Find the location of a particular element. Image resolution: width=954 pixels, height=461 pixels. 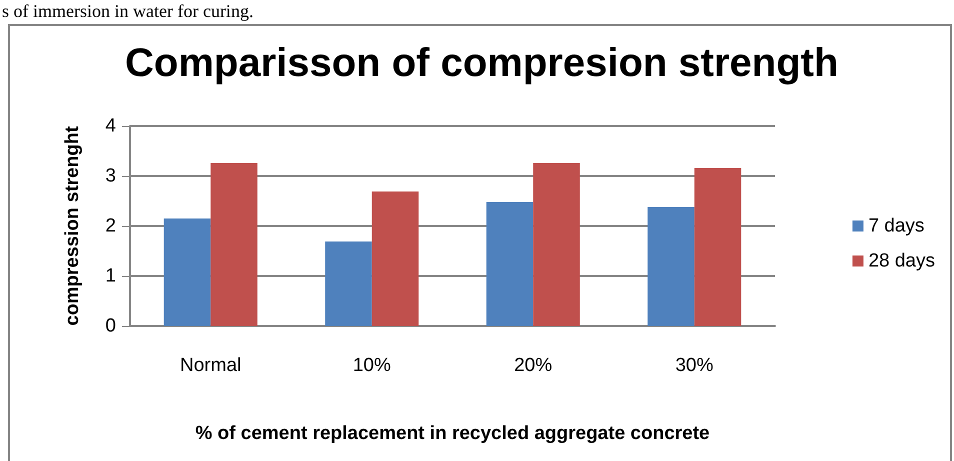

y-tick-label: 0 is located at coordinates (110, 326).